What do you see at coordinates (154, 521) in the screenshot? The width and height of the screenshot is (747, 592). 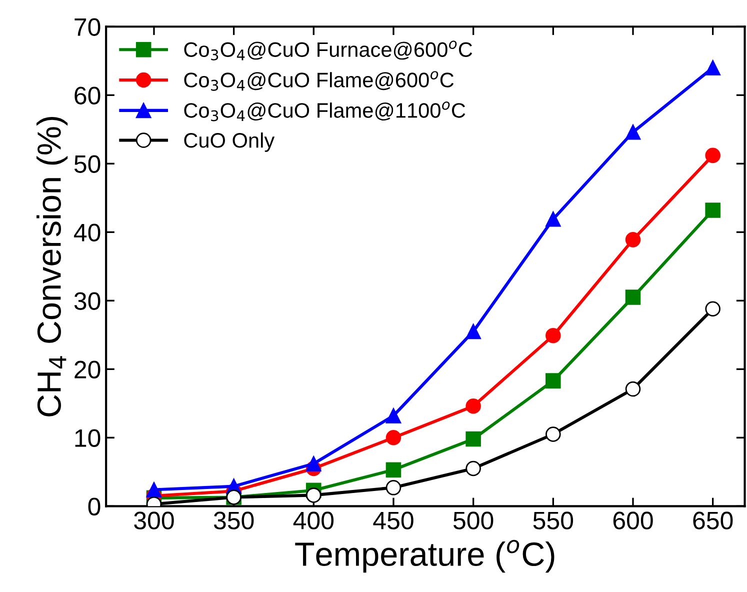 I see `x-tick-label: 300` at bounding box center [154, 521].